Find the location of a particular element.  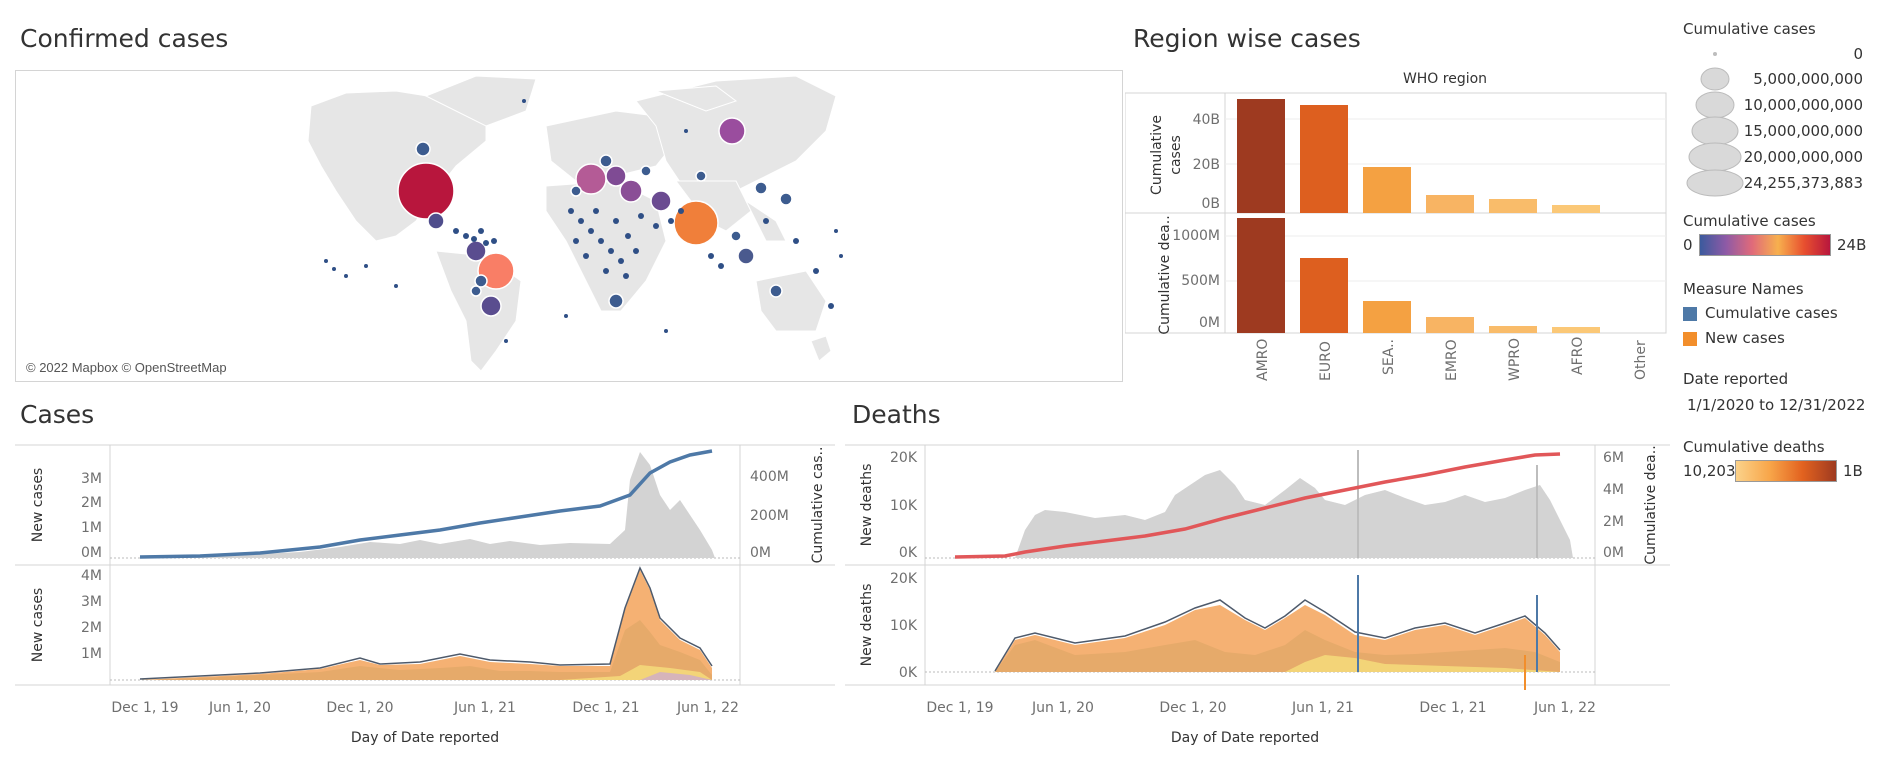

size-label: 24,255,373,883 is located at coordinates (1803, 183).